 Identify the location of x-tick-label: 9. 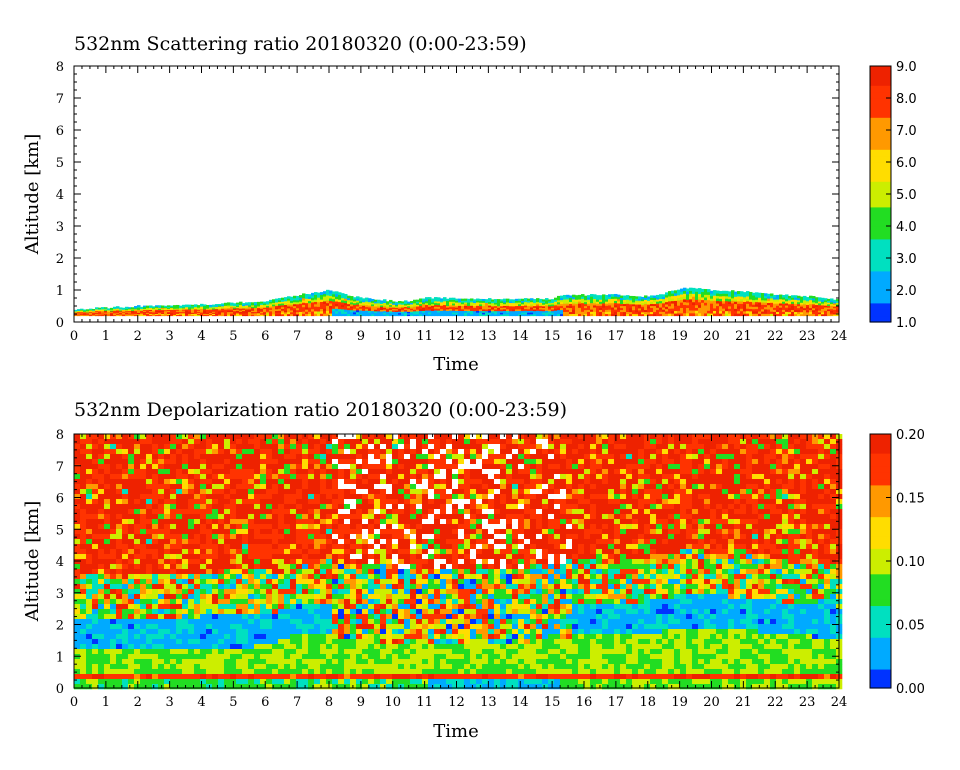
(361, 336).